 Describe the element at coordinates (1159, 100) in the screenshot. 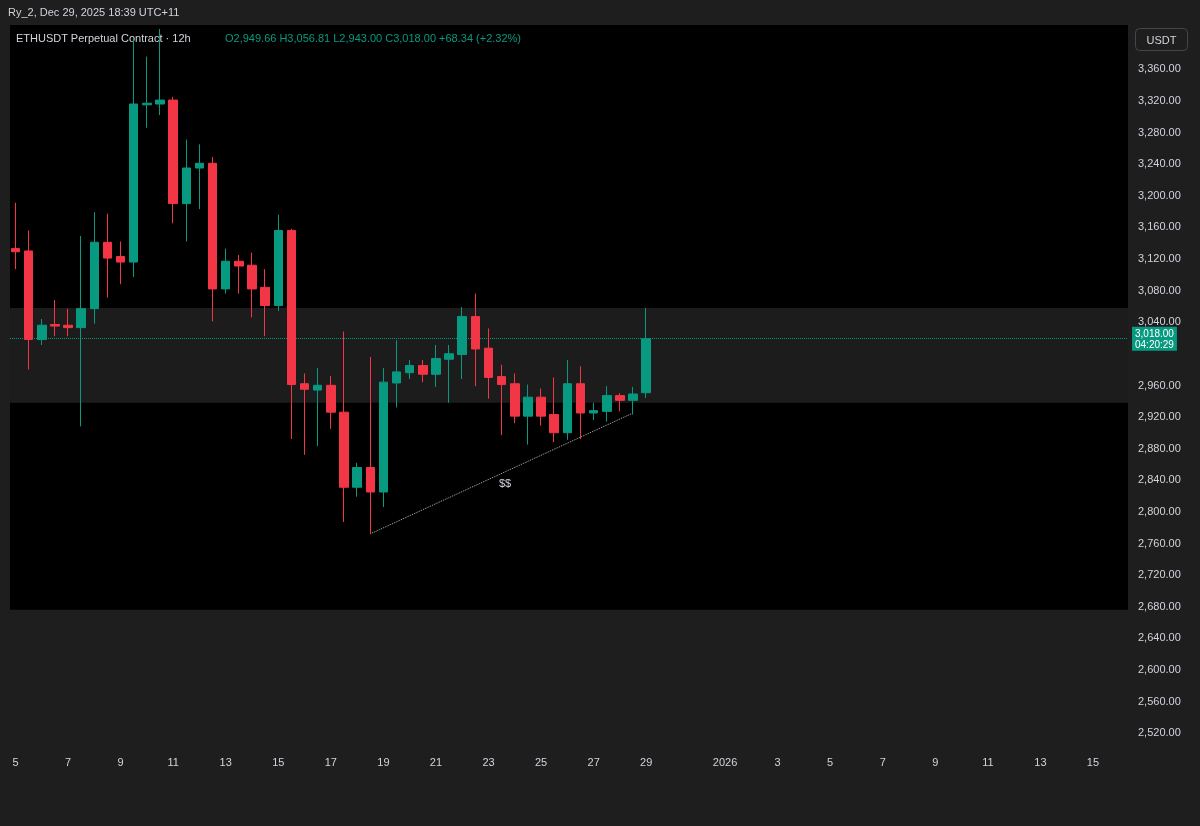

I see `y-tick-label: 3,320.00` at that location.